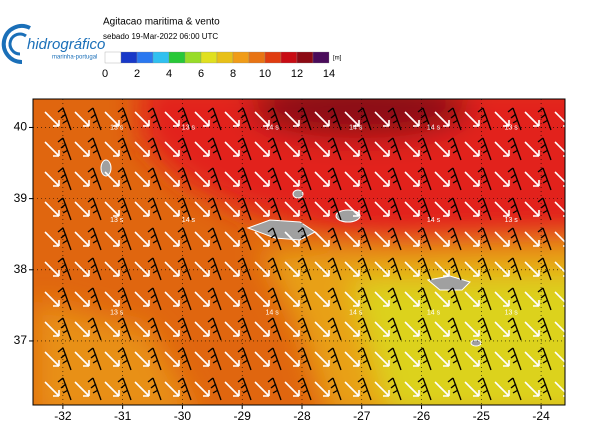  Describe the element at coordinates (541, 415) in the screenshot. I see `lon-tick-label: -24` at that location.